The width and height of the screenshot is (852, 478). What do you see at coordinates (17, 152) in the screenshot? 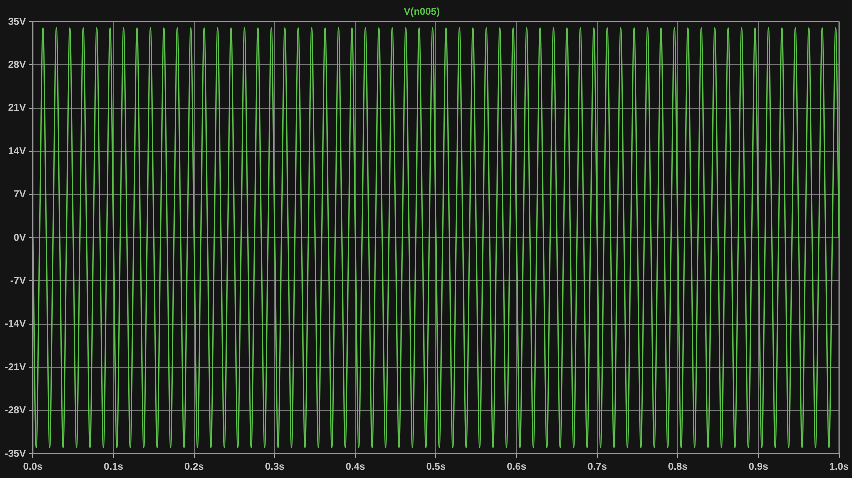
I see `y-tick-label: 14V` at bounding box center [17, 152].